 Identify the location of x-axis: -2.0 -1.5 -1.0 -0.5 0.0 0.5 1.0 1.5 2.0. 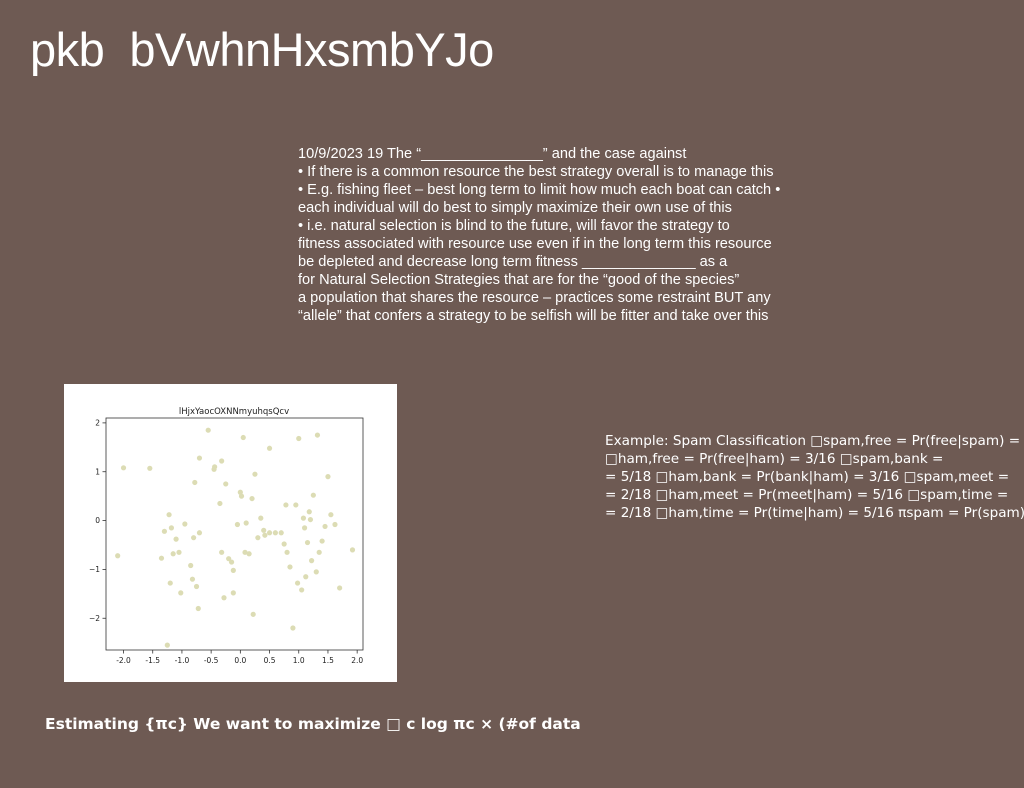
(239, 657).